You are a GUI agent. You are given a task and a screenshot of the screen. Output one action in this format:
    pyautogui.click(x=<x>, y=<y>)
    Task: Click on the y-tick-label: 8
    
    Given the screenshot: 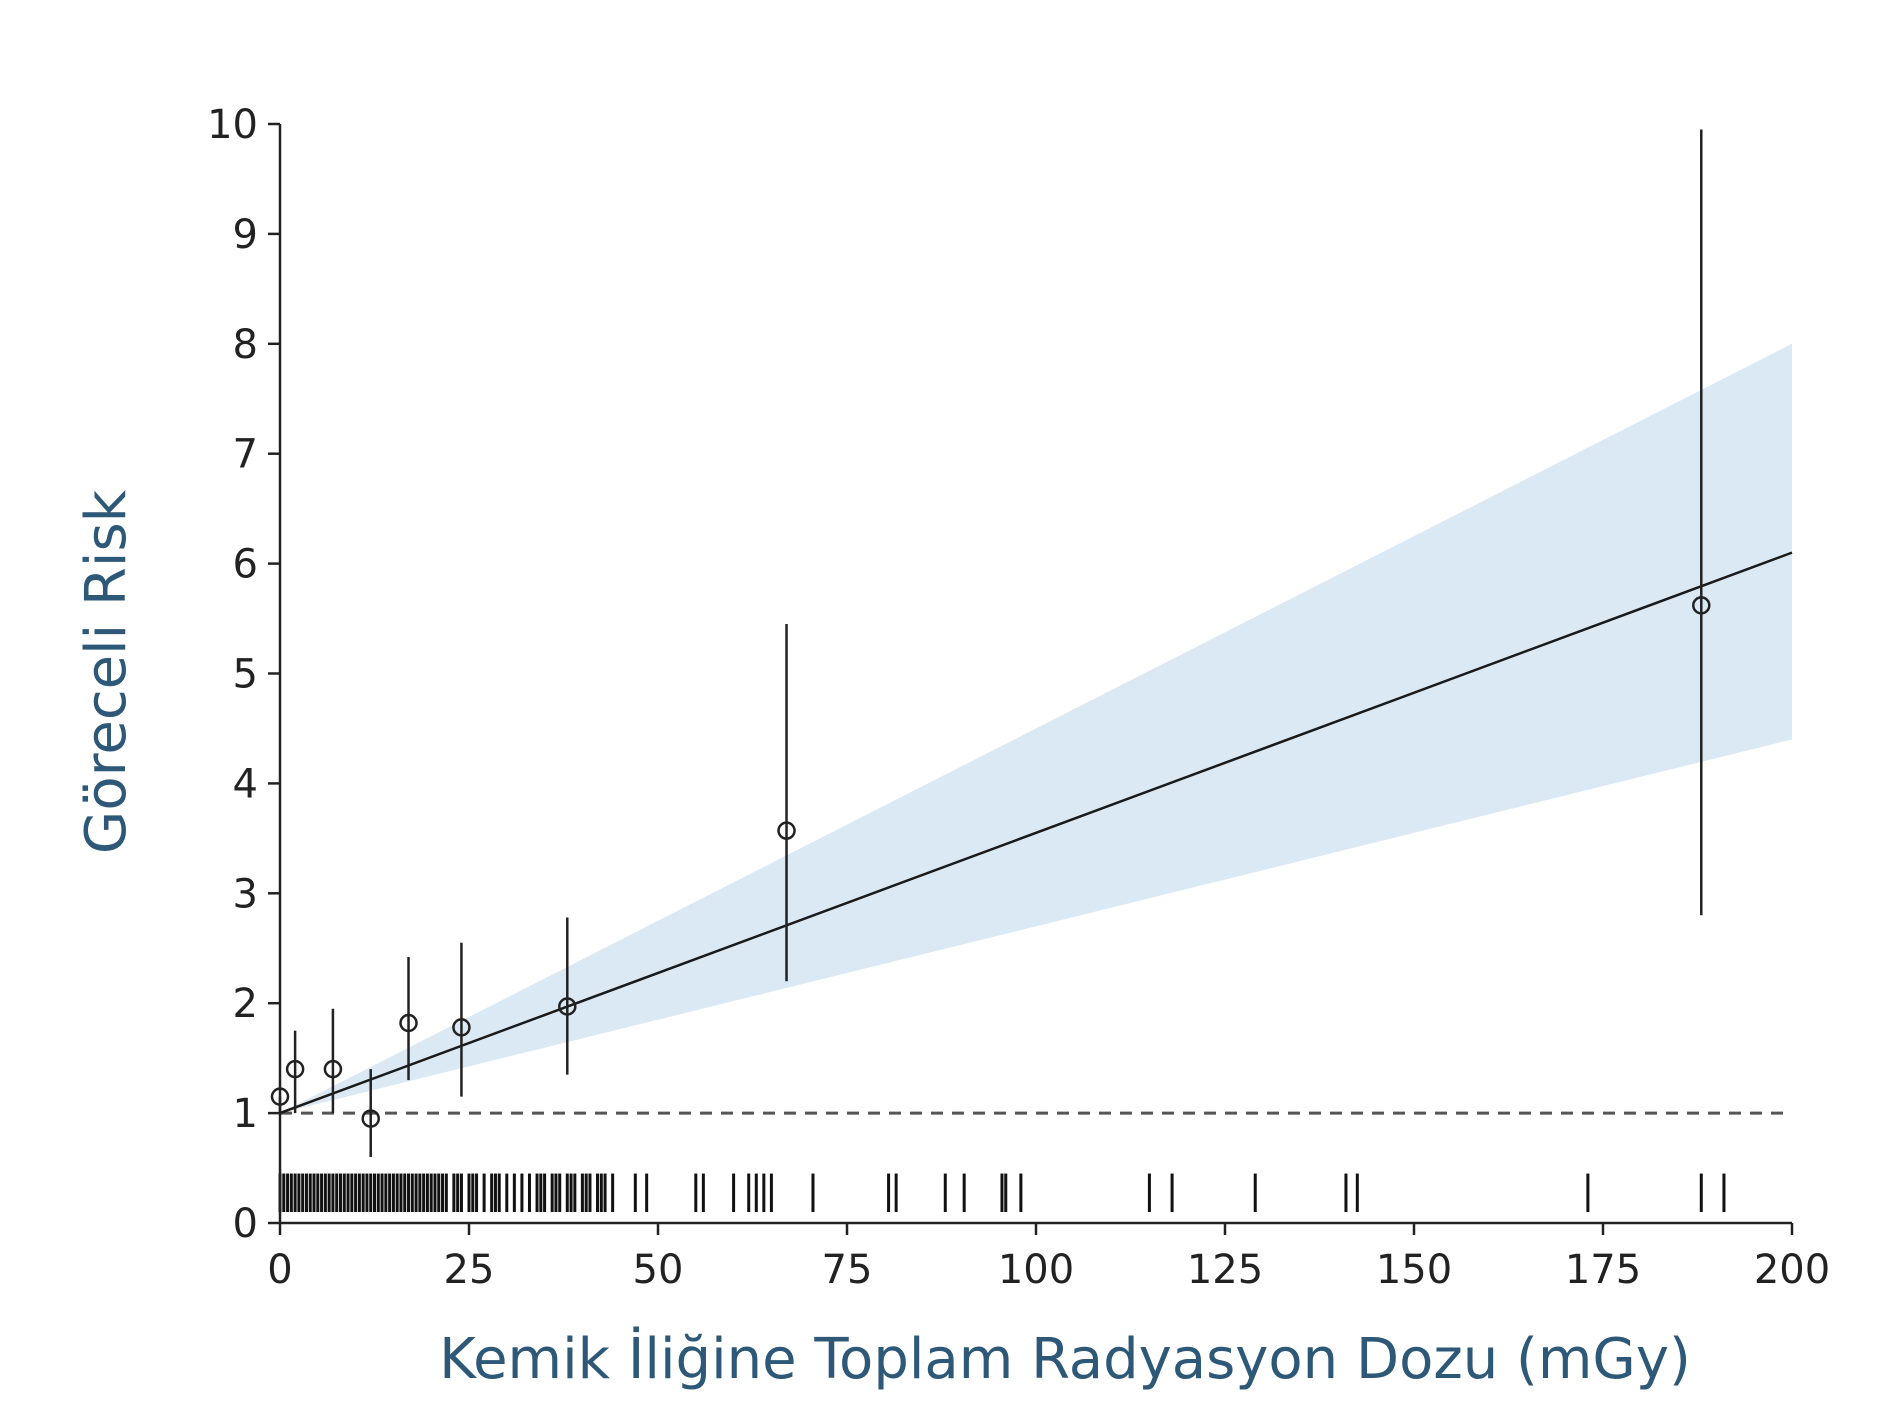 What is the action you would take?
    pyautogui.click(x=245, y=345)
    